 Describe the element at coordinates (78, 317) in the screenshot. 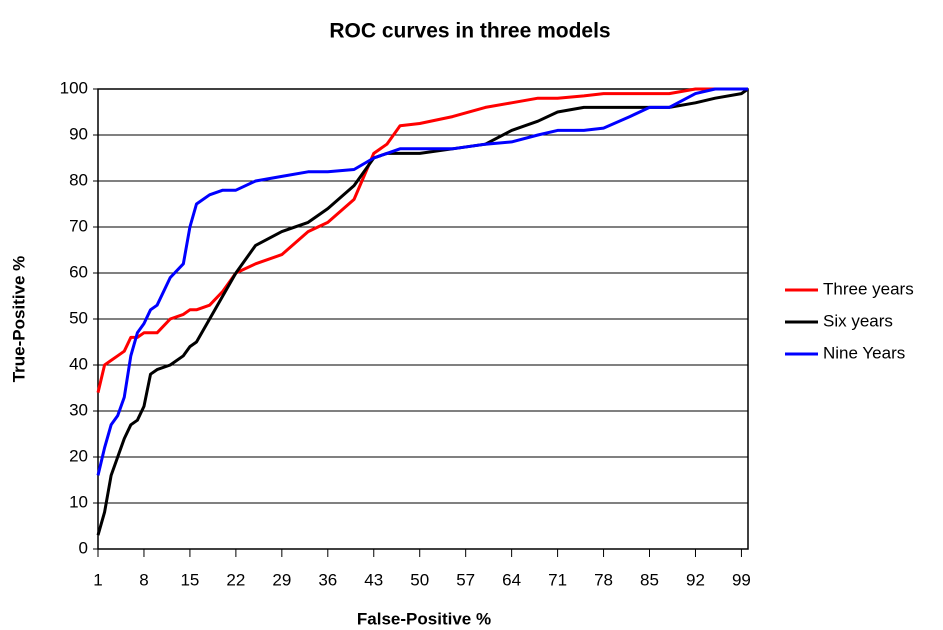

I see `y-tick-label: 50` at that location.